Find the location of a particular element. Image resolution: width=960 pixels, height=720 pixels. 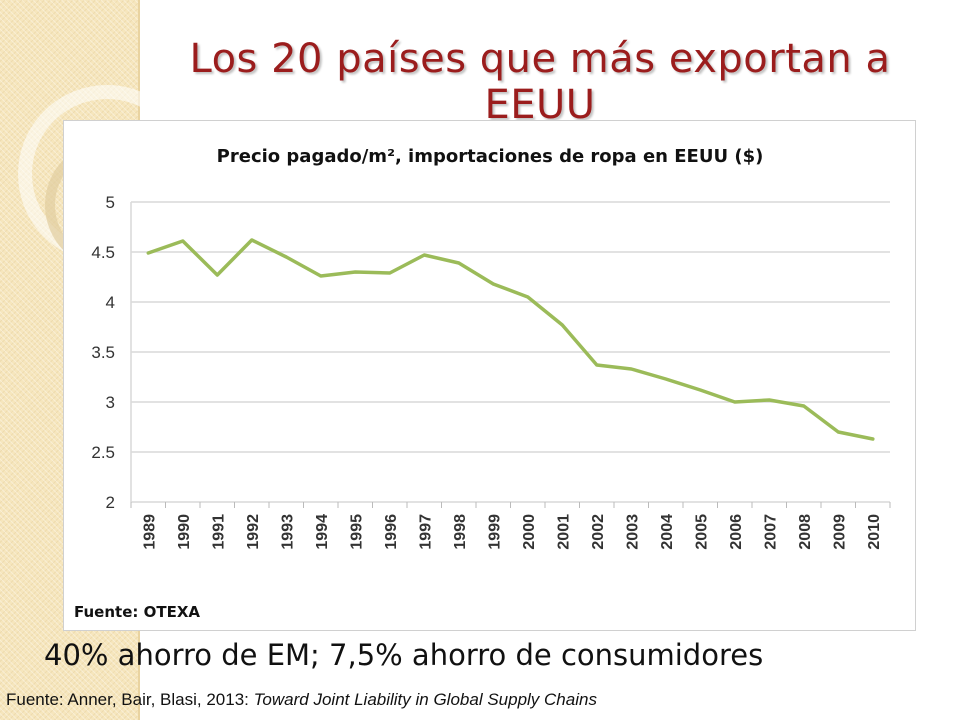

y-tick-label: 2.5 is located at coordinates (103, 452).